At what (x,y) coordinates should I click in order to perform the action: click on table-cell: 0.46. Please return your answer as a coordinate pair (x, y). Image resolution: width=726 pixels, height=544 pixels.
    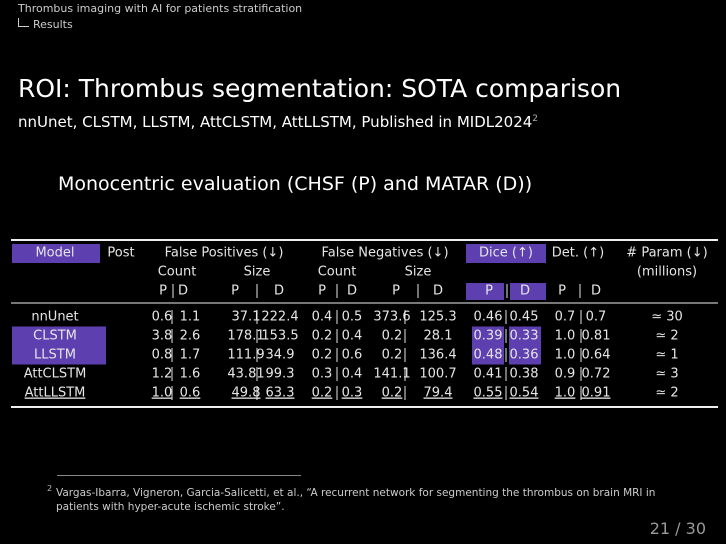
    Looking at the image, I should click on (488, 317).